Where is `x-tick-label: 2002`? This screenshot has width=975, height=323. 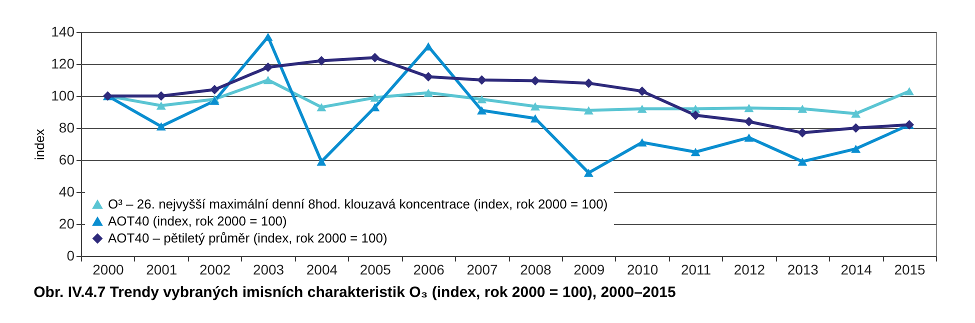
x-tick-label: 2002 is located at coordinates (215, 270).